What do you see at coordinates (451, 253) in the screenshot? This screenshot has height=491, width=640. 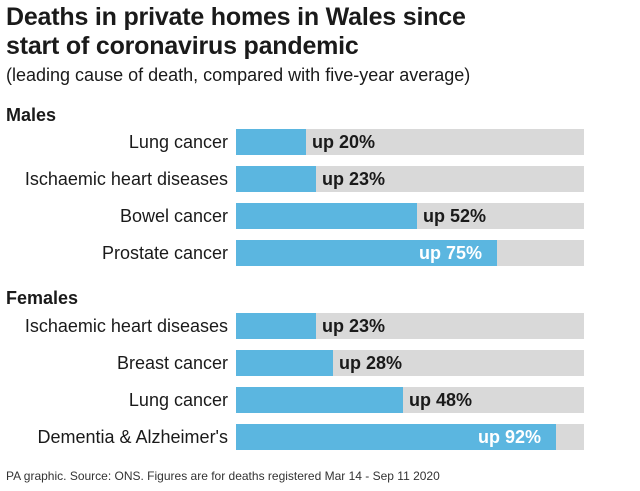 I see `bar-value-label: up 75%` at bounding box center [451, 253].